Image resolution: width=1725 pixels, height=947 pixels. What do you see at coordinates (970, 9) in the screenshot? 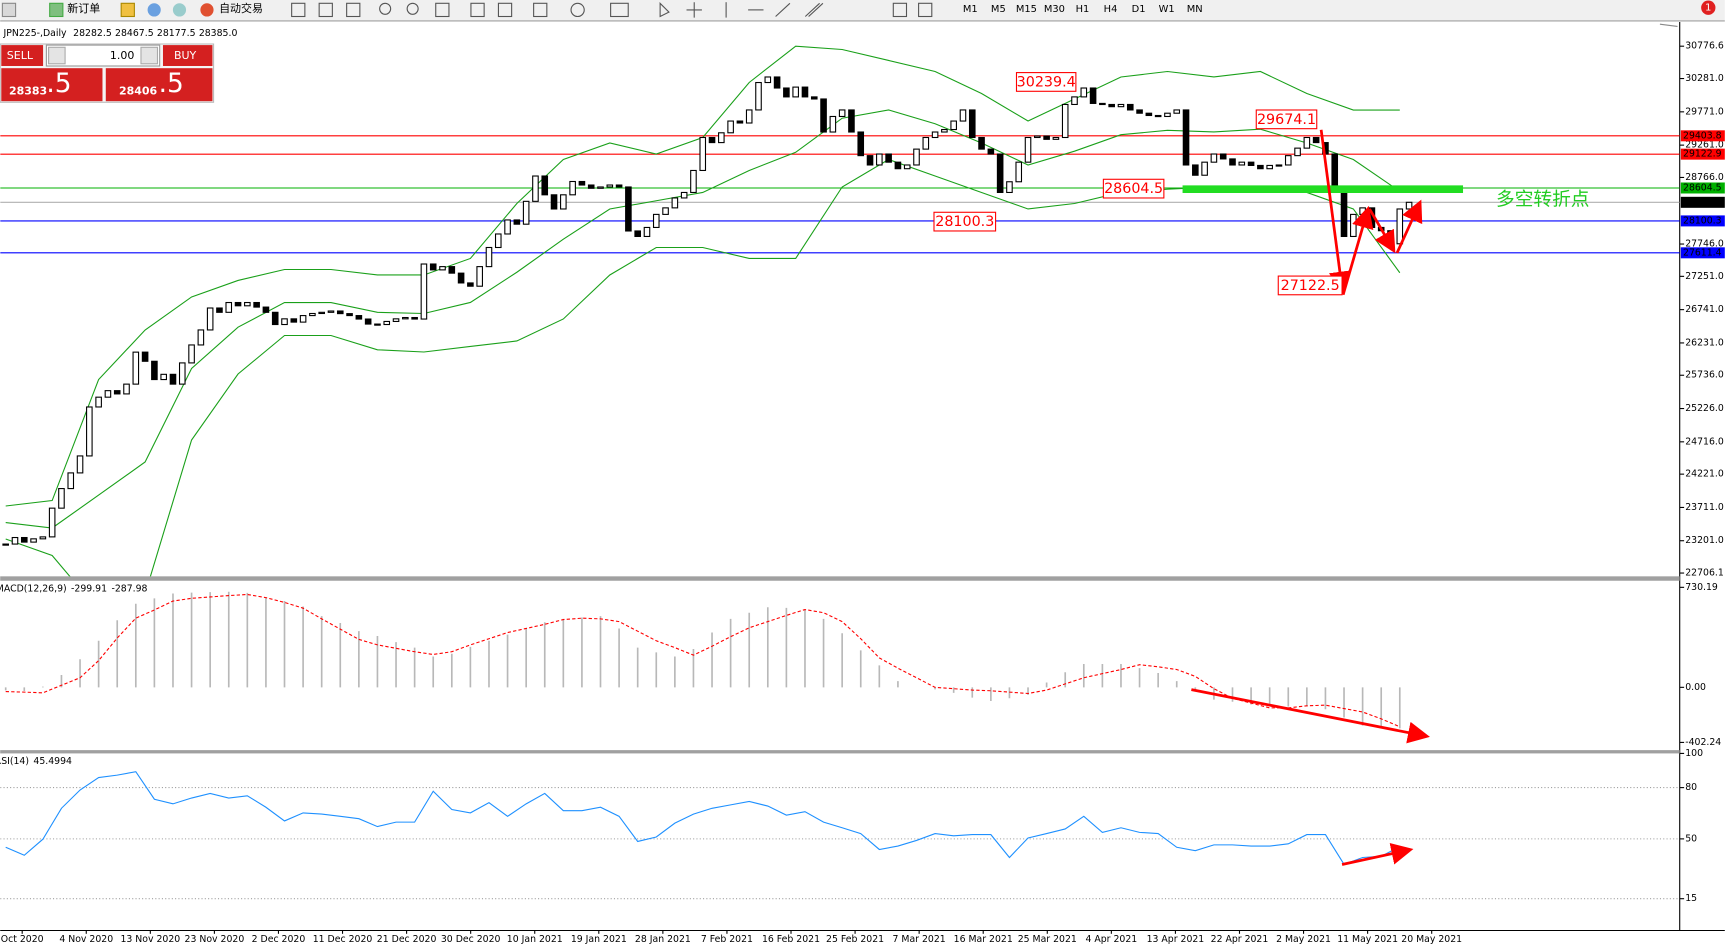
I see `timeframe-button: M1` at bounding box center [970, 9].